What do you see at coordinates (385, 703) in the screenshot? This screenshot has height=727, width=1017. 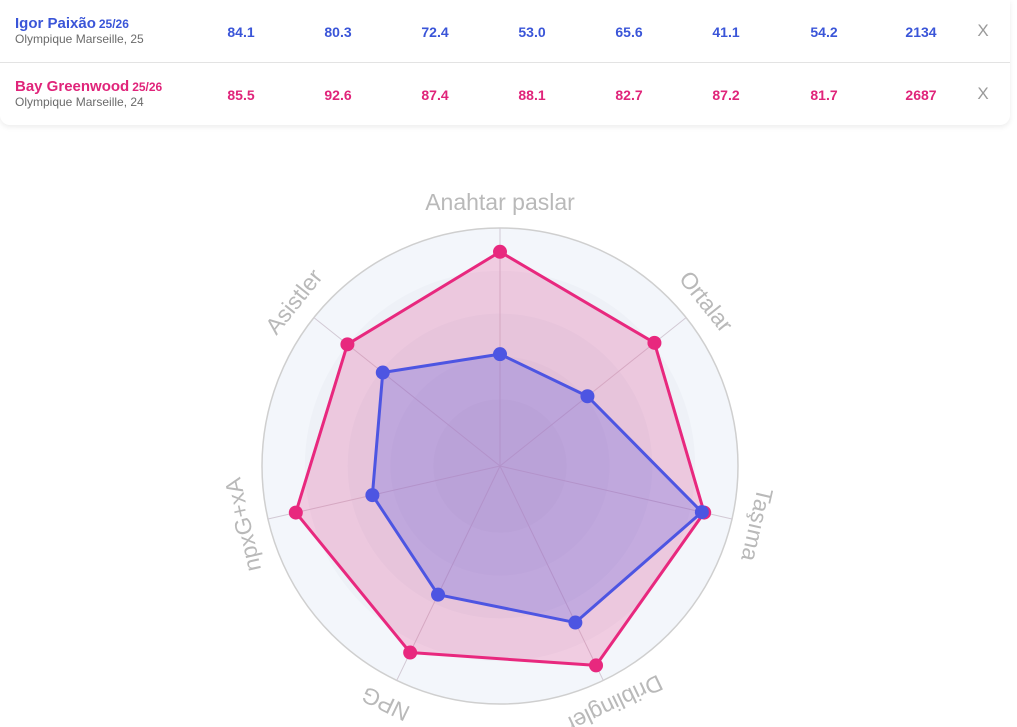 I see `axis-label: NPG` at bounding box center [385, 703].